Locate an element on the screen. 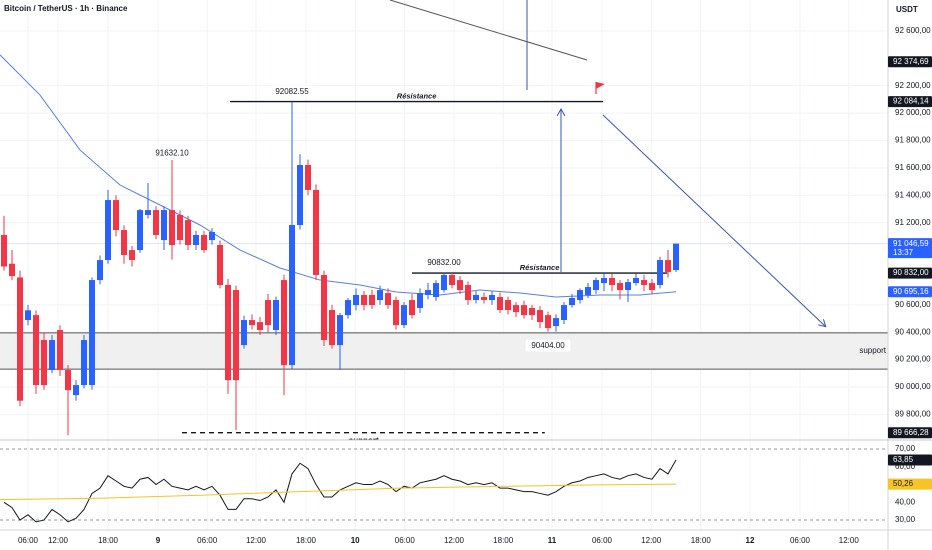 The width and height of the screenshot is (932, 550). price-tag-label: 90 832,00 is located at coordinates (911, 272).